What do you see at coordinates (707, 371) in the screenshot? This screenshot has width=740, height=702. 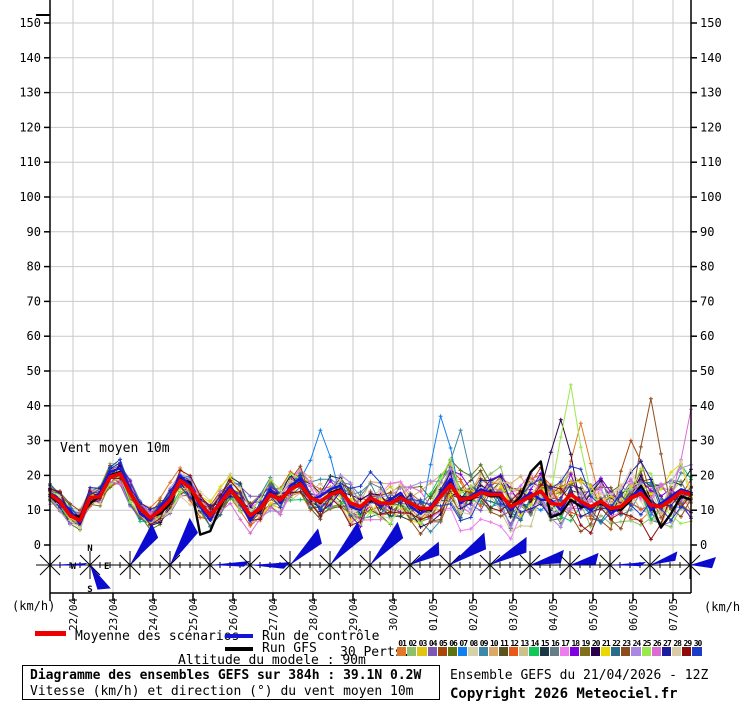 I see `y-tick-label-right: 50` at bounding box center [707, 371].